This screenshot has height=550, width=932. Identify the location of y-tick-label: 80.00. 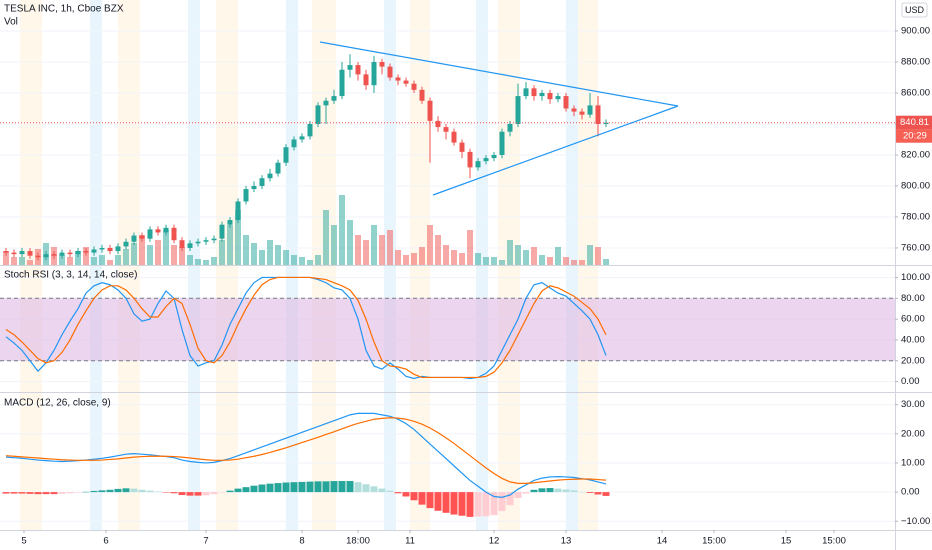
(913, 298).